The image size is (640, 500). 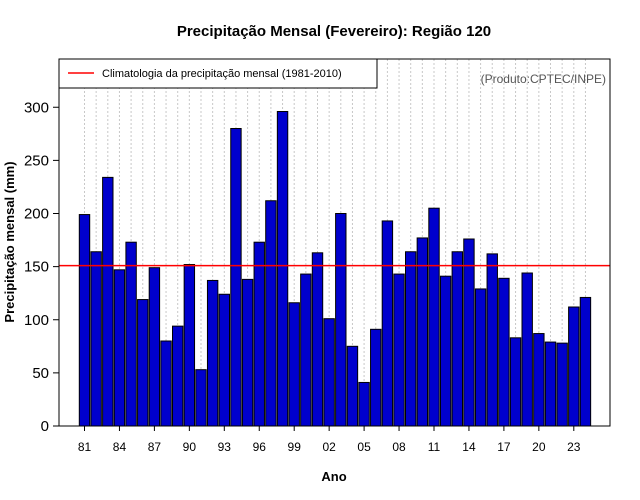 I want to click on bar-2013, so click(x=457, y=339).